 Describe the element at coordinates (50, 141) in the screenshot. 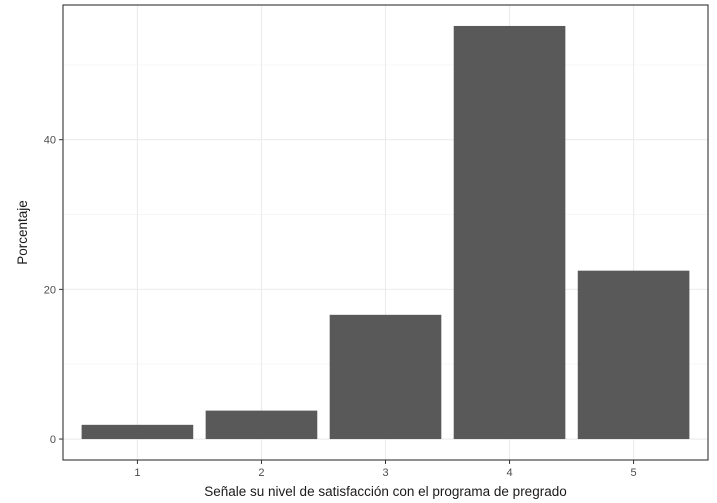

I see `y-tick-label: 40` at that location.